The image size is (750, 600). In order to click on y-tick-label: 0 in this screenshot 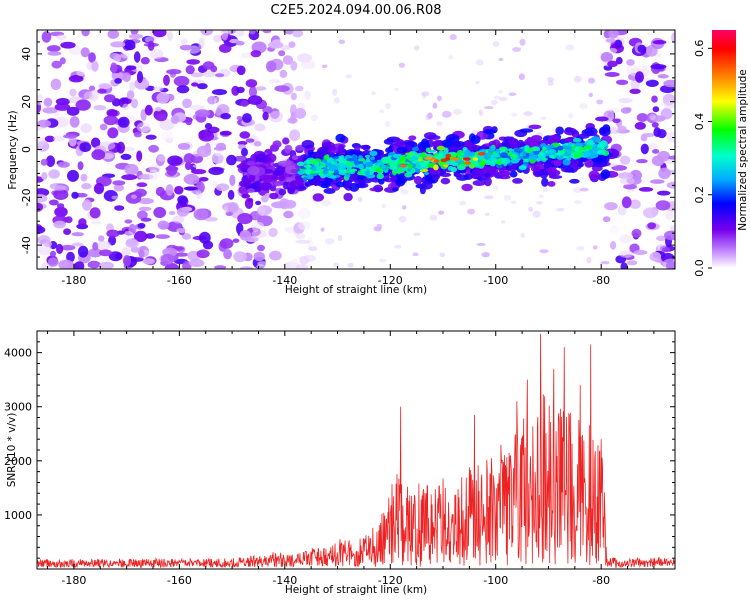, I will do `click(26, 149)`.